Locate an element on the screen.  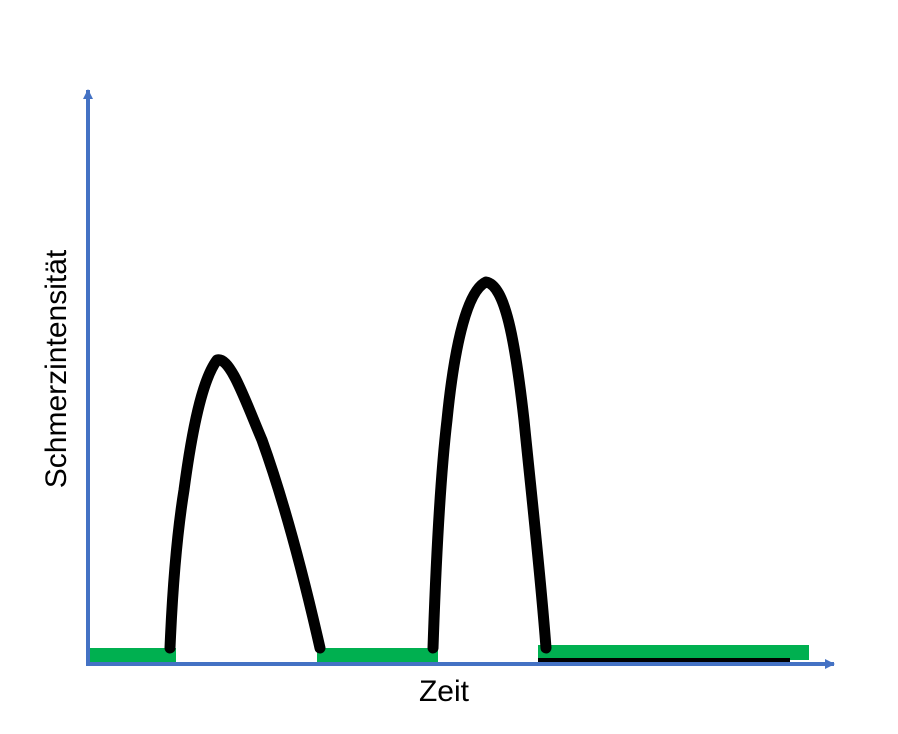
x-axis-label: Zeit is located at coordinates (444, 691).